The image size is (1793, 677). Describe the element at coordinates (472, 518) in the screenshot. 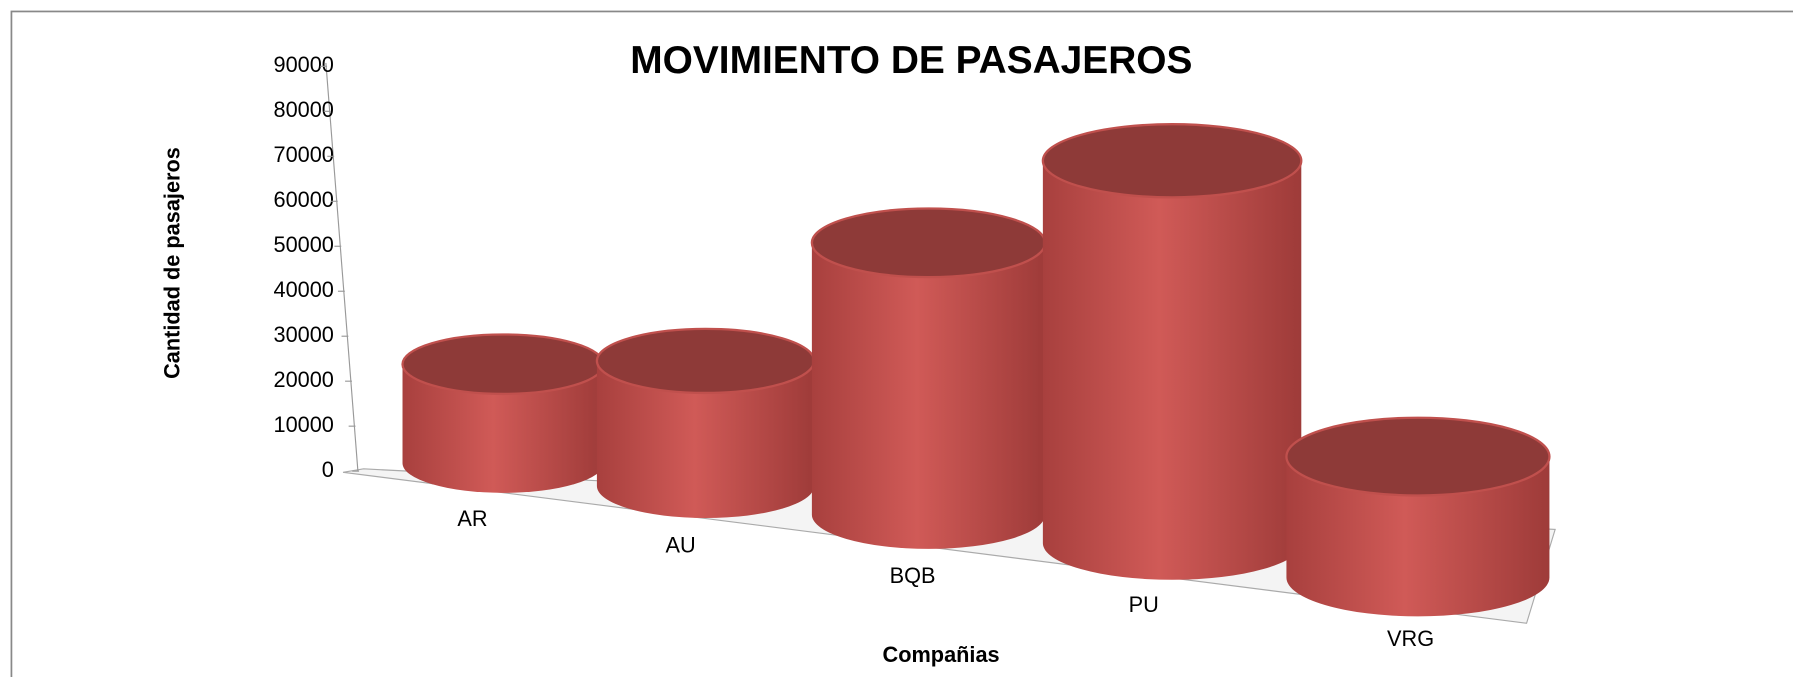

I see `x-tick-label: AR` at that location.